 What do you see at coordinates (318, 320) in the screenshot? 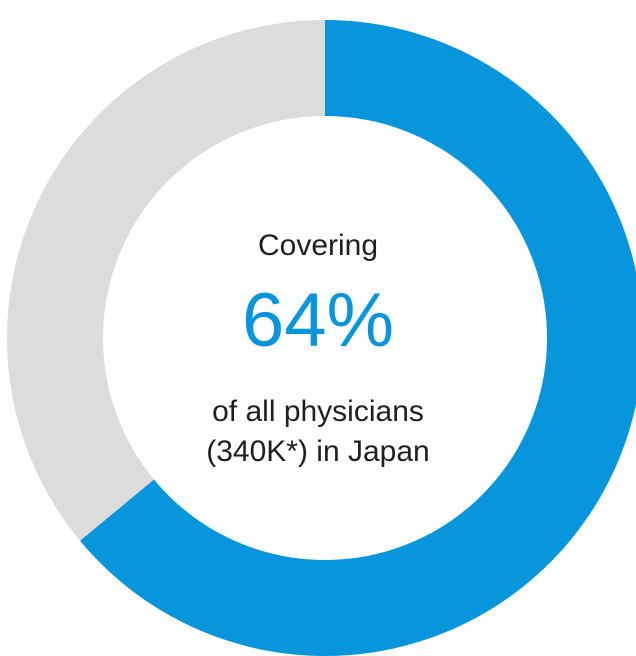
I see `center-label-value: 64%` at bounding box center [318, 320].